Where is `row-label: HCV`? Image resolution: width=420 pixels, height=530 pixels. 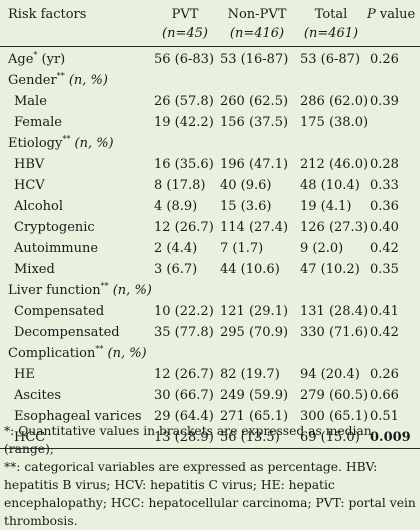 row-label: HCV is located at coordinates (29, 185).